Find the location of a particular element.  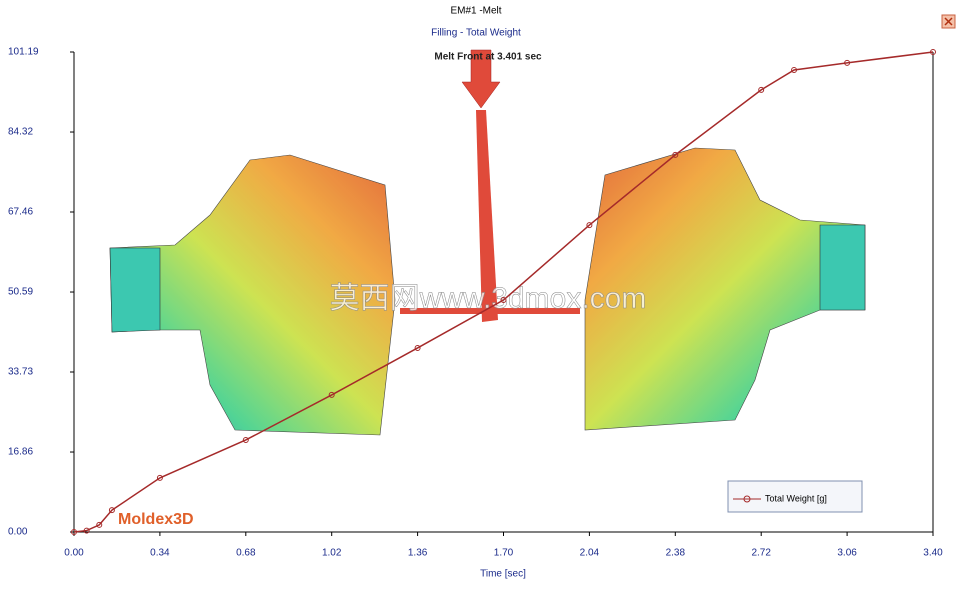

y-tick-label: 0.00 is located at coordinates (18, 532).